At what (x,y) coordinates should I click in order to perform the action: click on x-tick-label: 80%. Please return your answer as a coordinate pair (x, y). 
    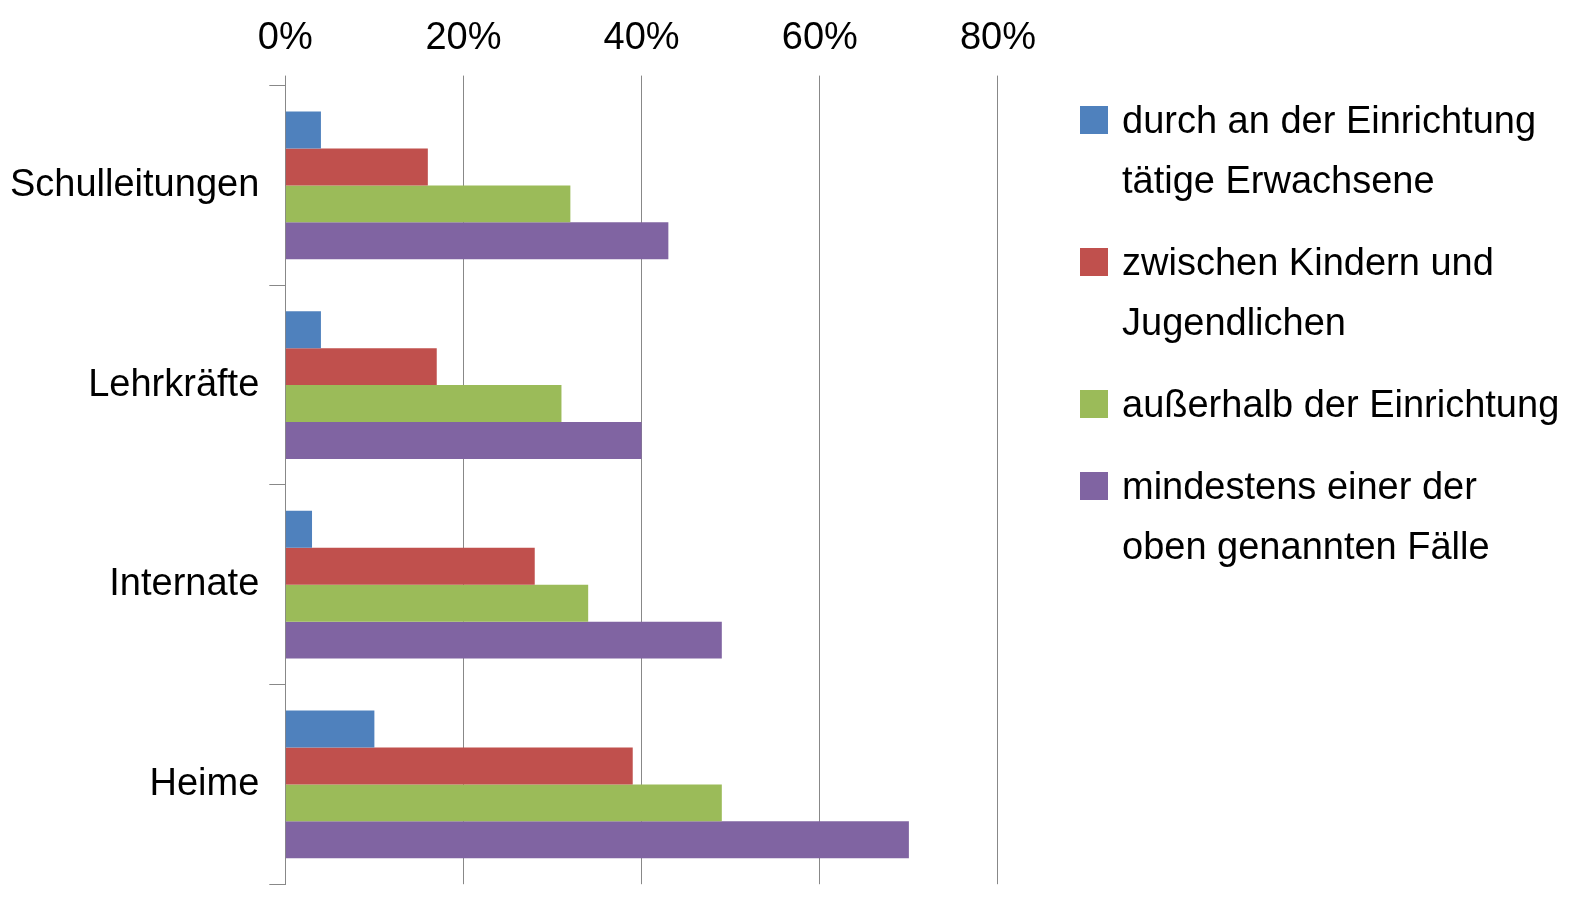
    Looking at the image, I should click on (997, 36).